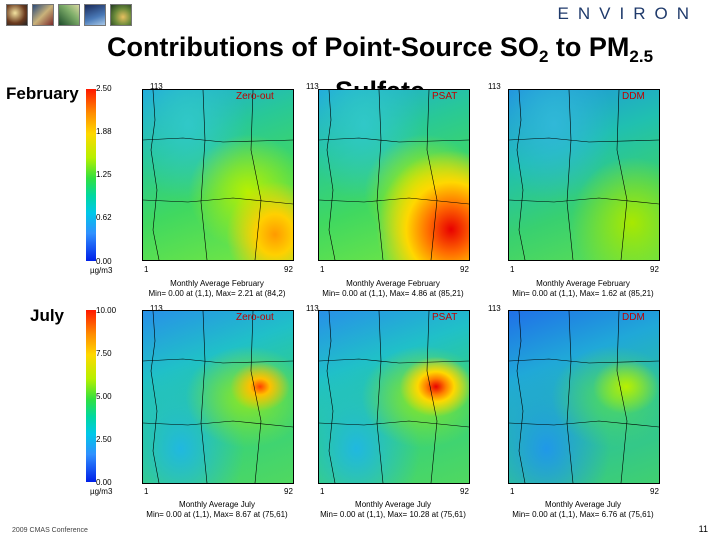 The width and height of the screenshot is (720, 540). What do you see at coordinates (91, 175) in the screenshot?
I see `colorbar-february` at bounding box center [91, 175].